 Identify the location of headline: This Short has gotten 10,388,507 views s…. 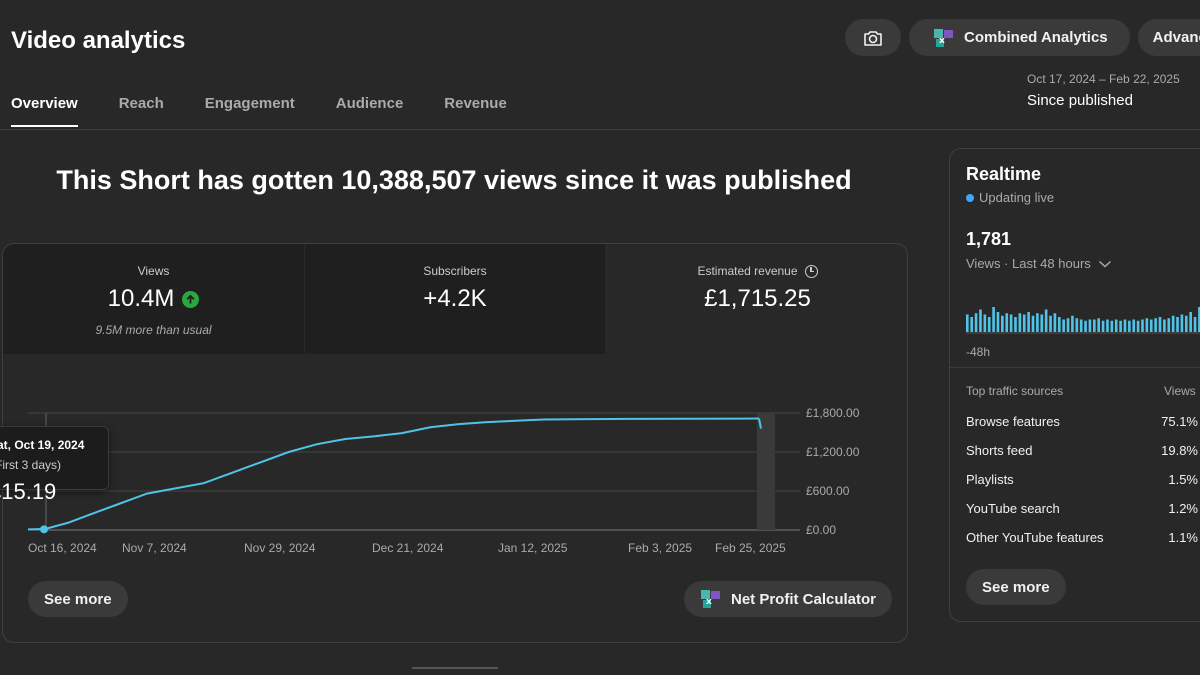
(454, 180).